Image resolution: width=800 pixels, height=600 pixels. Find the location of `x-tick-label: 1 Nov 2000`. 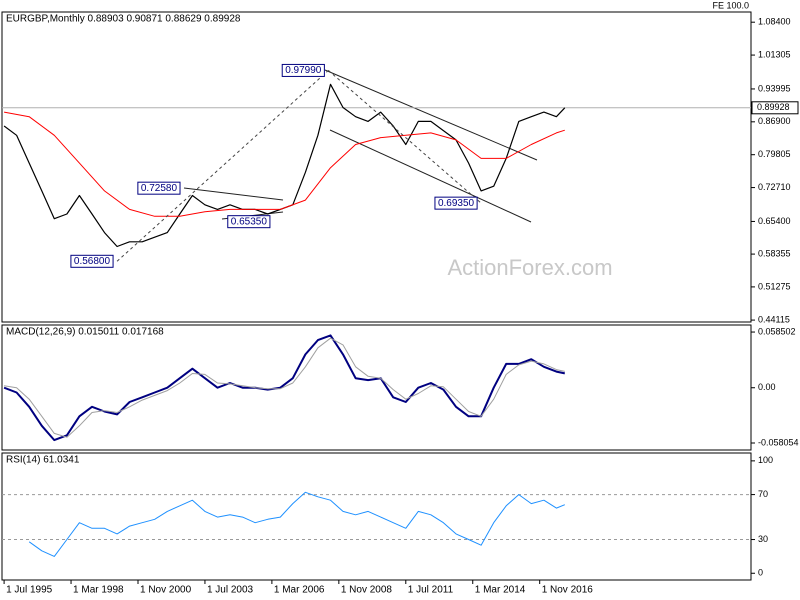

x-tick-label: 1 Nov 2000 is located at coordinates (166, 590).